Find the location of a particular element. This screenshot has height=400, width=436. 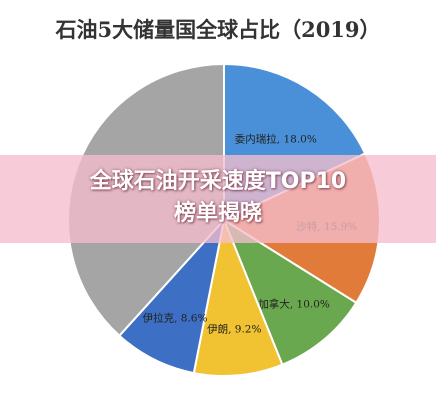

pie-slice-label-4: 伊拉克, 8.6% is located at coordinates (175, 318).